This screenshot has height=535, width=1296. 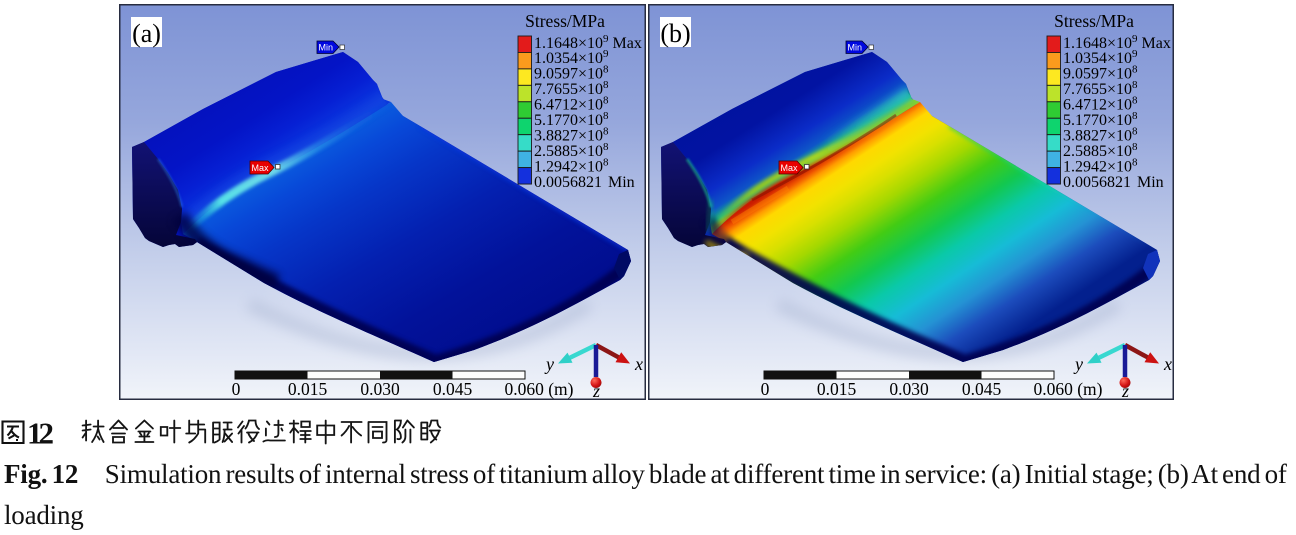 What do you see at coordinates (40, 433) in the screenshot?
I see `svg-text: 12` at bounding box center [40, 433].